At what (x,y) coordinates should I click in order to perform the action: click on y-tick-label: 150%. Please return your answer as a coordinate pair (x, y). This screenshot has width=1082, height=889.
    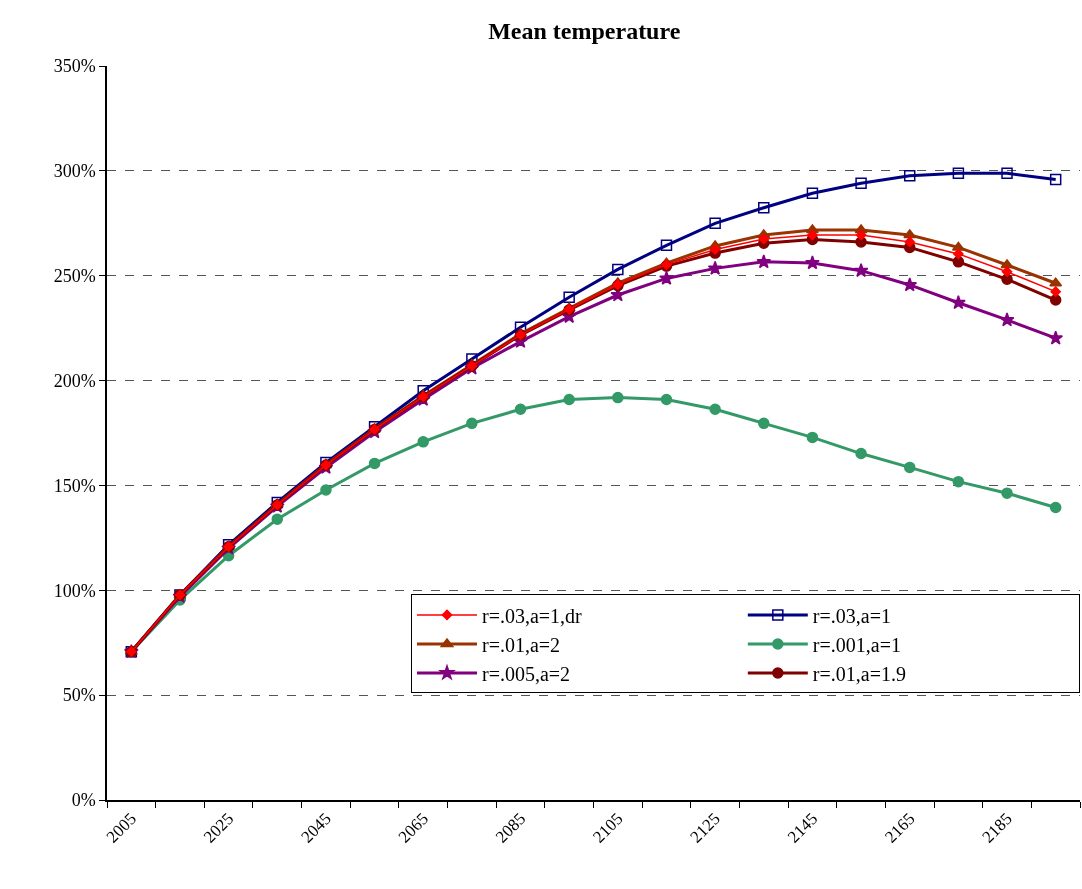
    Looking at the image, I should click on (74, 485).